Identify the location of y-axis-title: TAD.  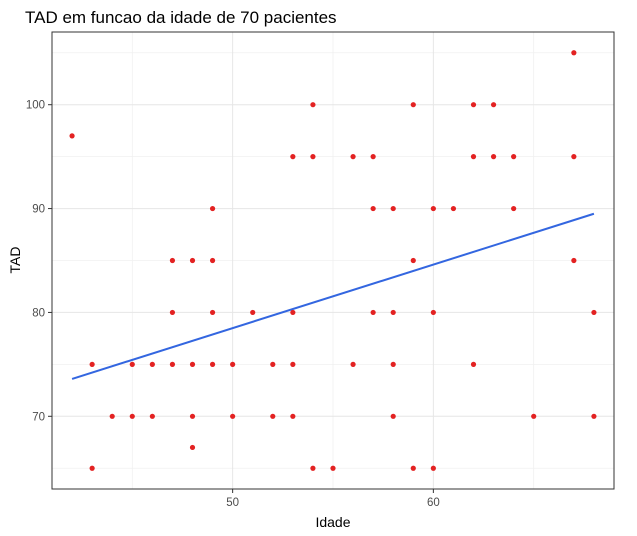
(15, 260).